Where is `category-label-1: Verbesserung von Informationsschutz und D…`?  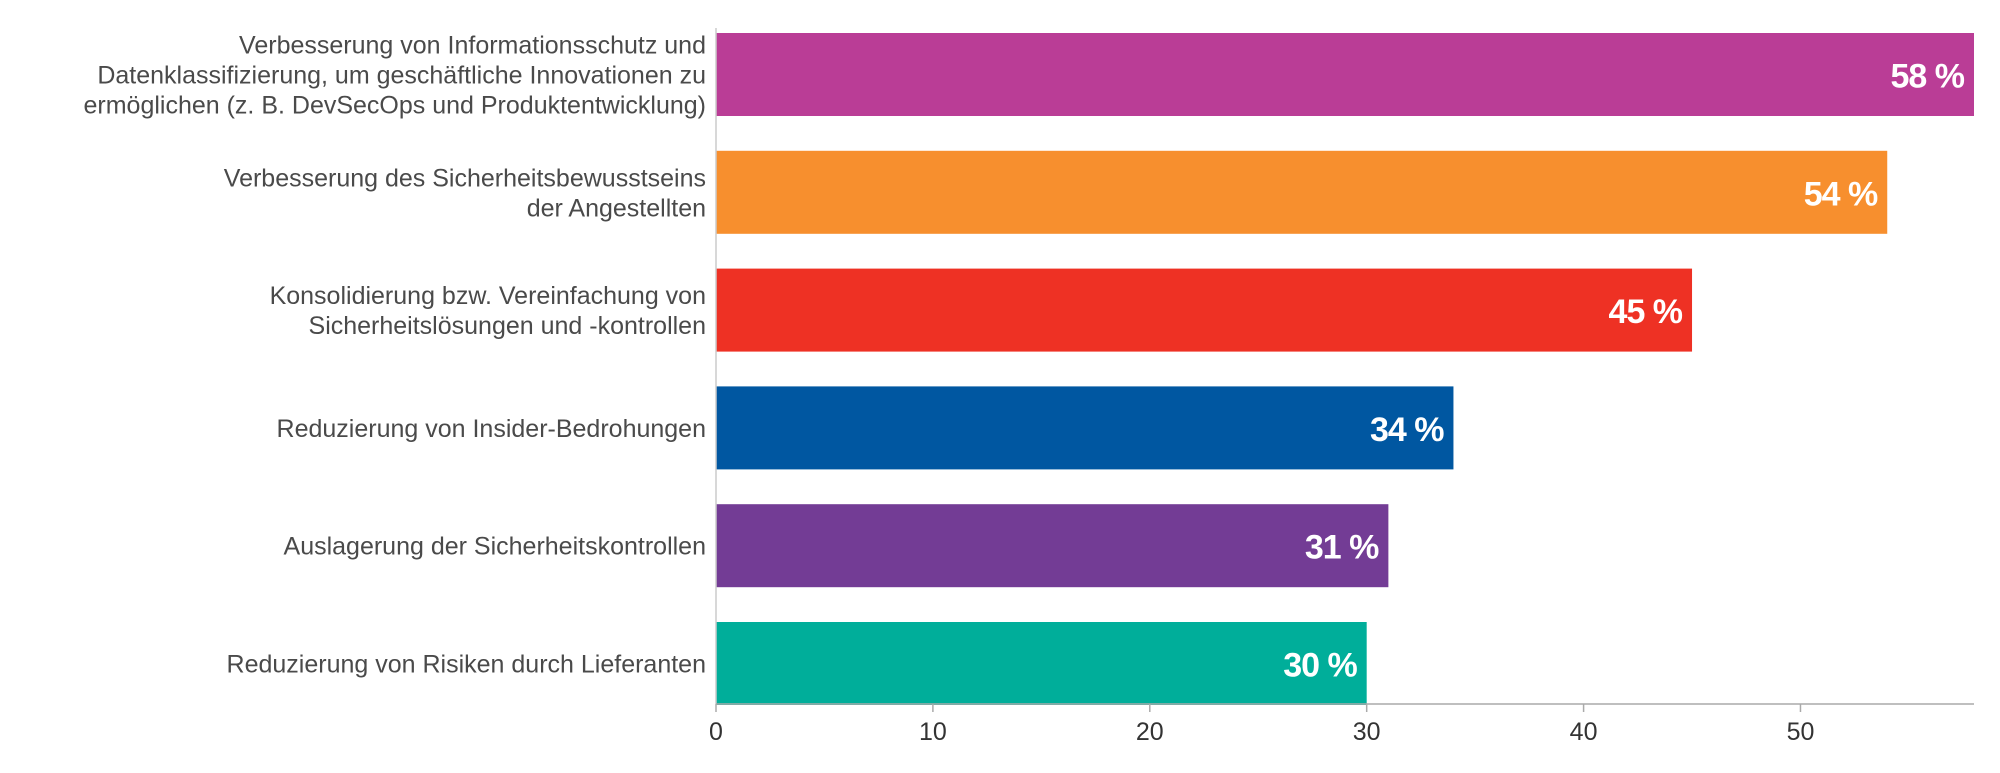 category-label-1: Verbesserung von Informationsschutz und D… is located at coordinates (394, 76).